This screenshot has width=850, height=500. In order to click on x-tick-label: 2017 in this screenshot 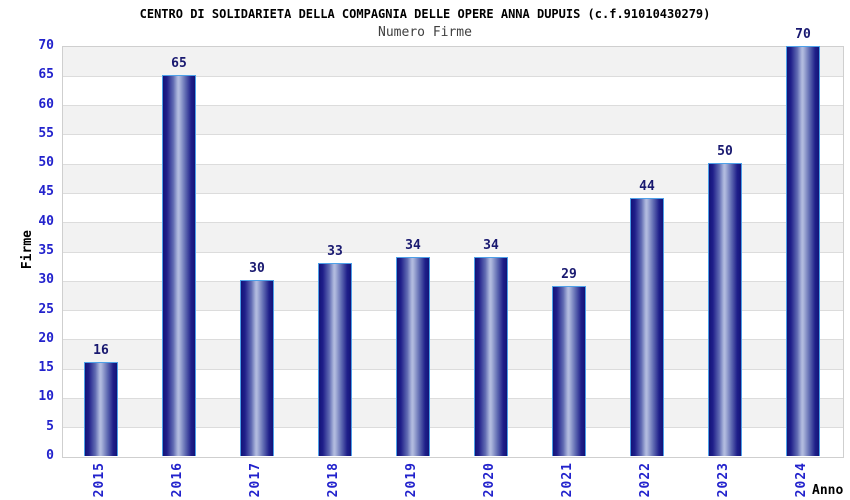, I will do `click(255, 480)`.